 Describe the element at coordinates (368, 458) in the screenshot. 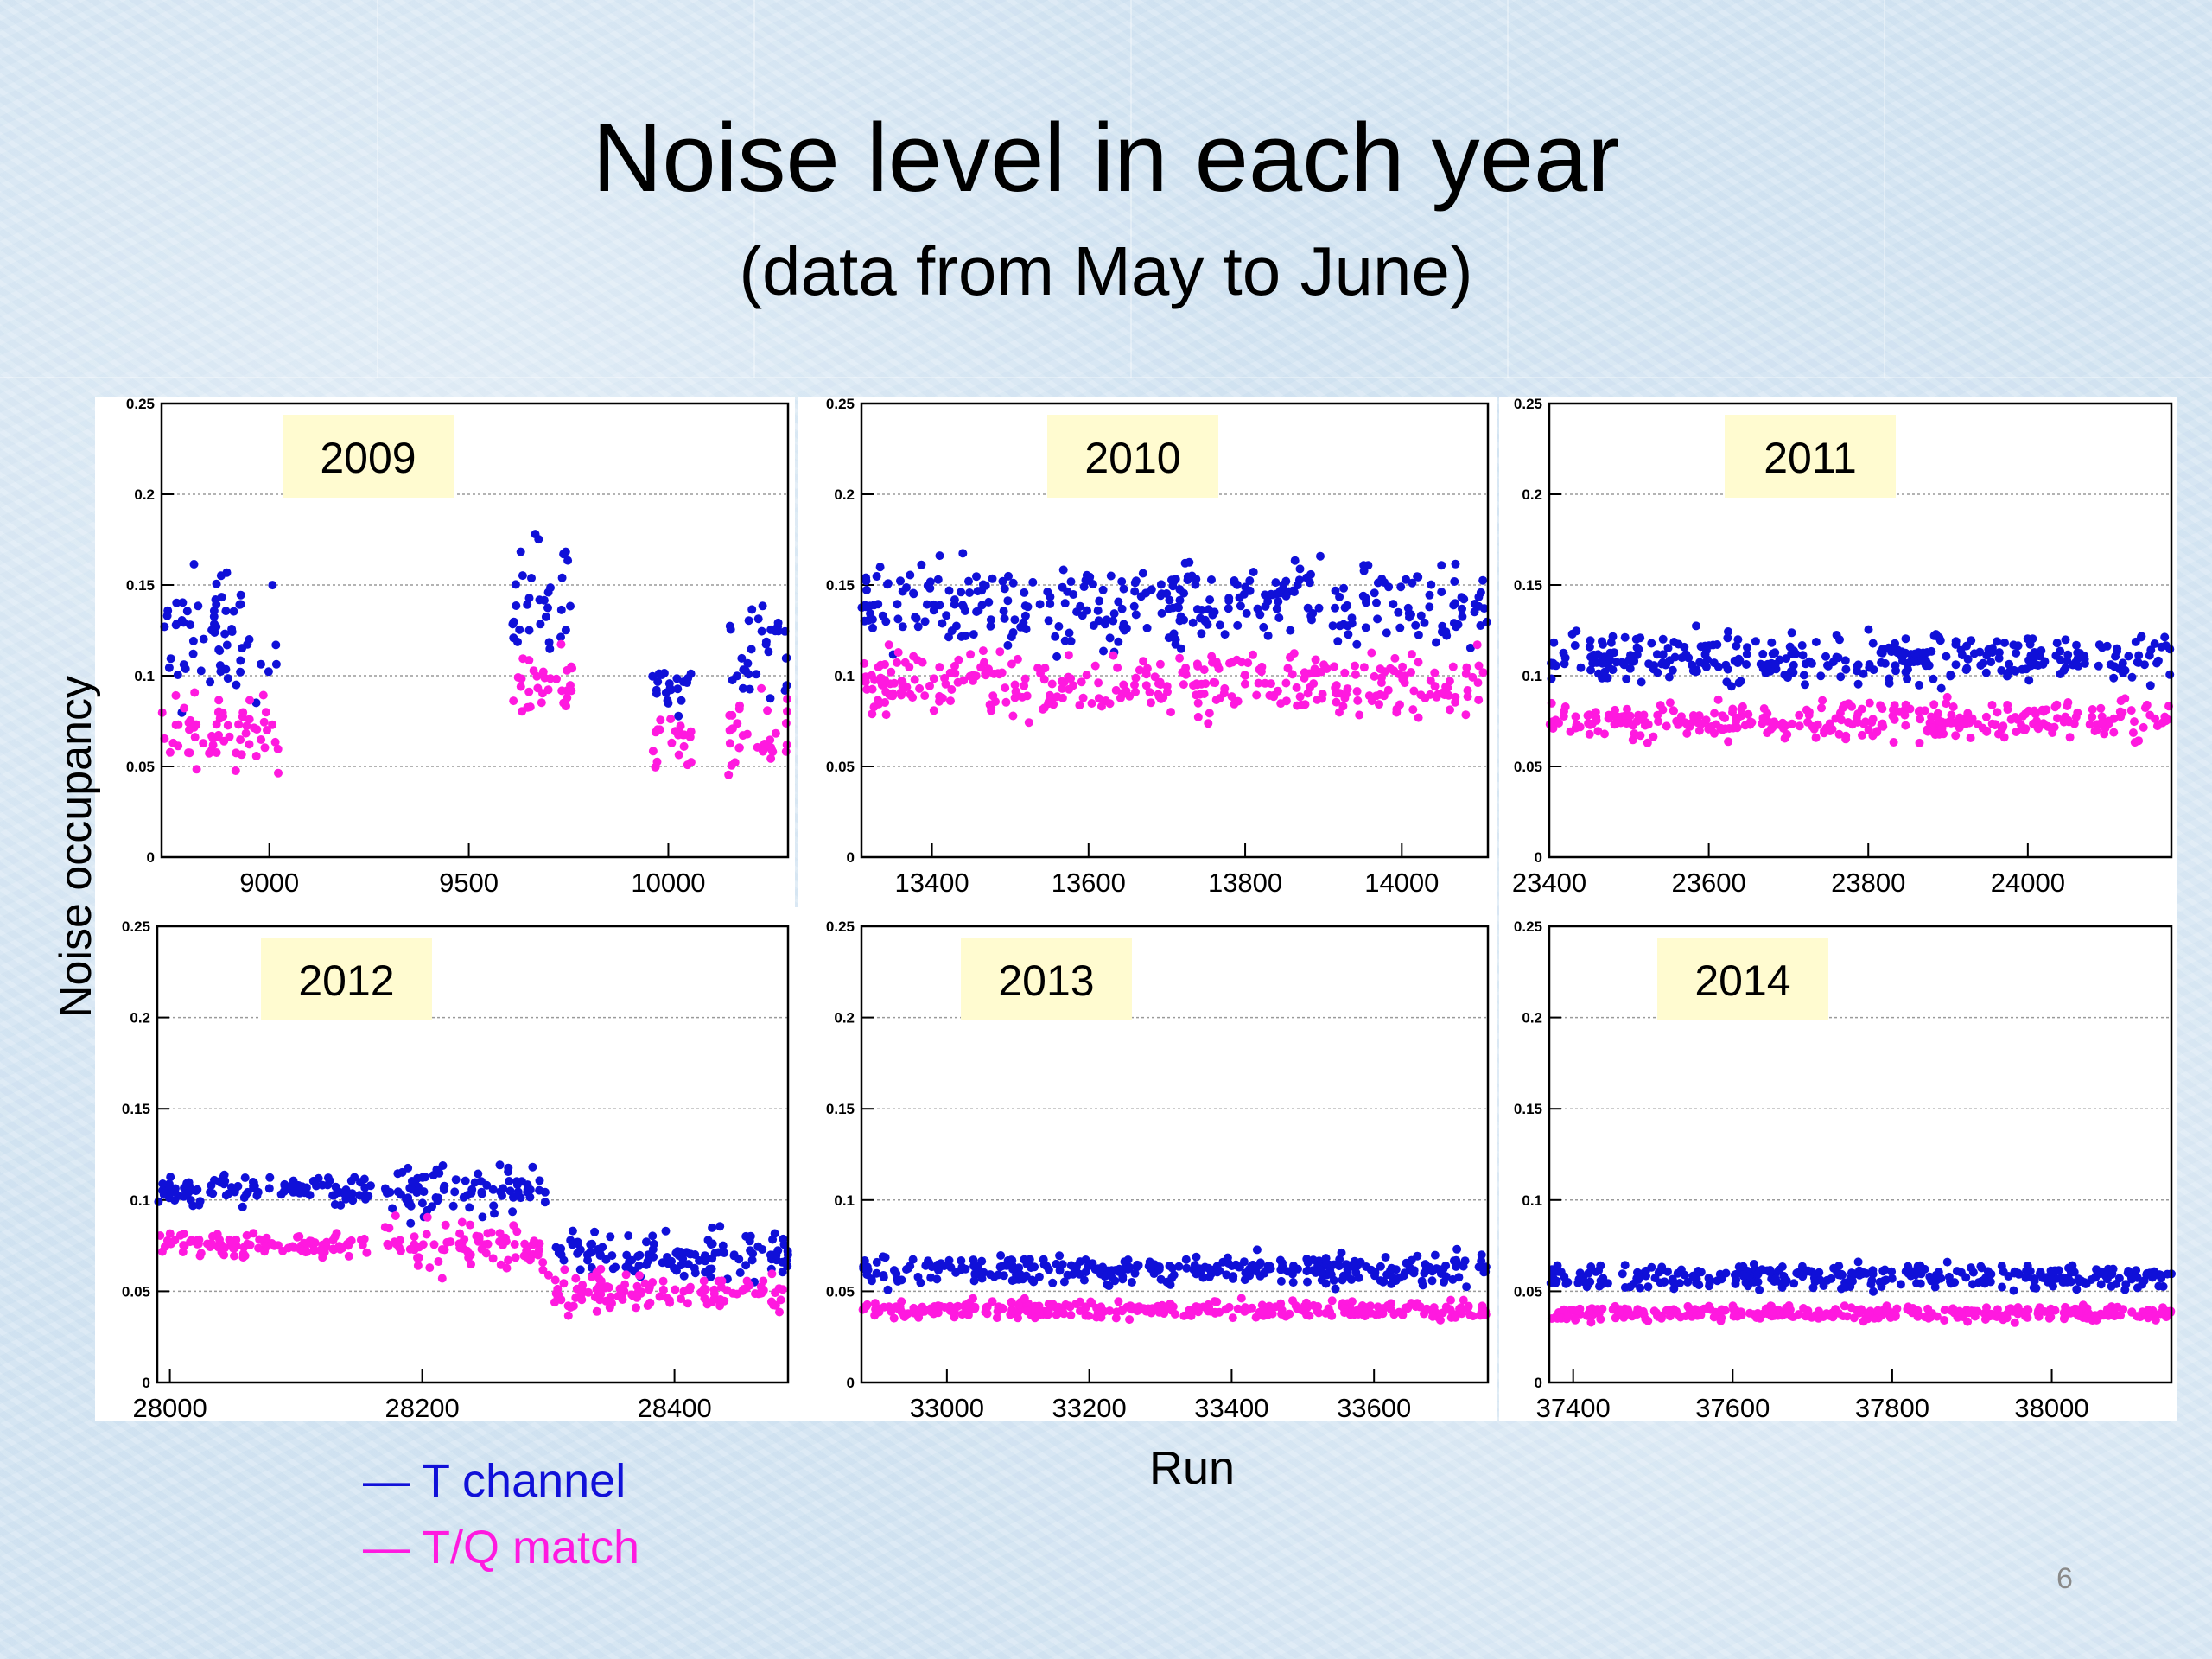

I see `year-label: 2009` at that location.